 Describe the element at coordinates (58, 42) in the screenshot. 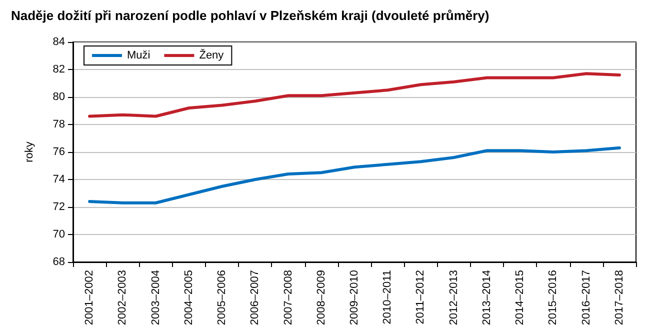

I see `y-tick-label: 84` at that location.